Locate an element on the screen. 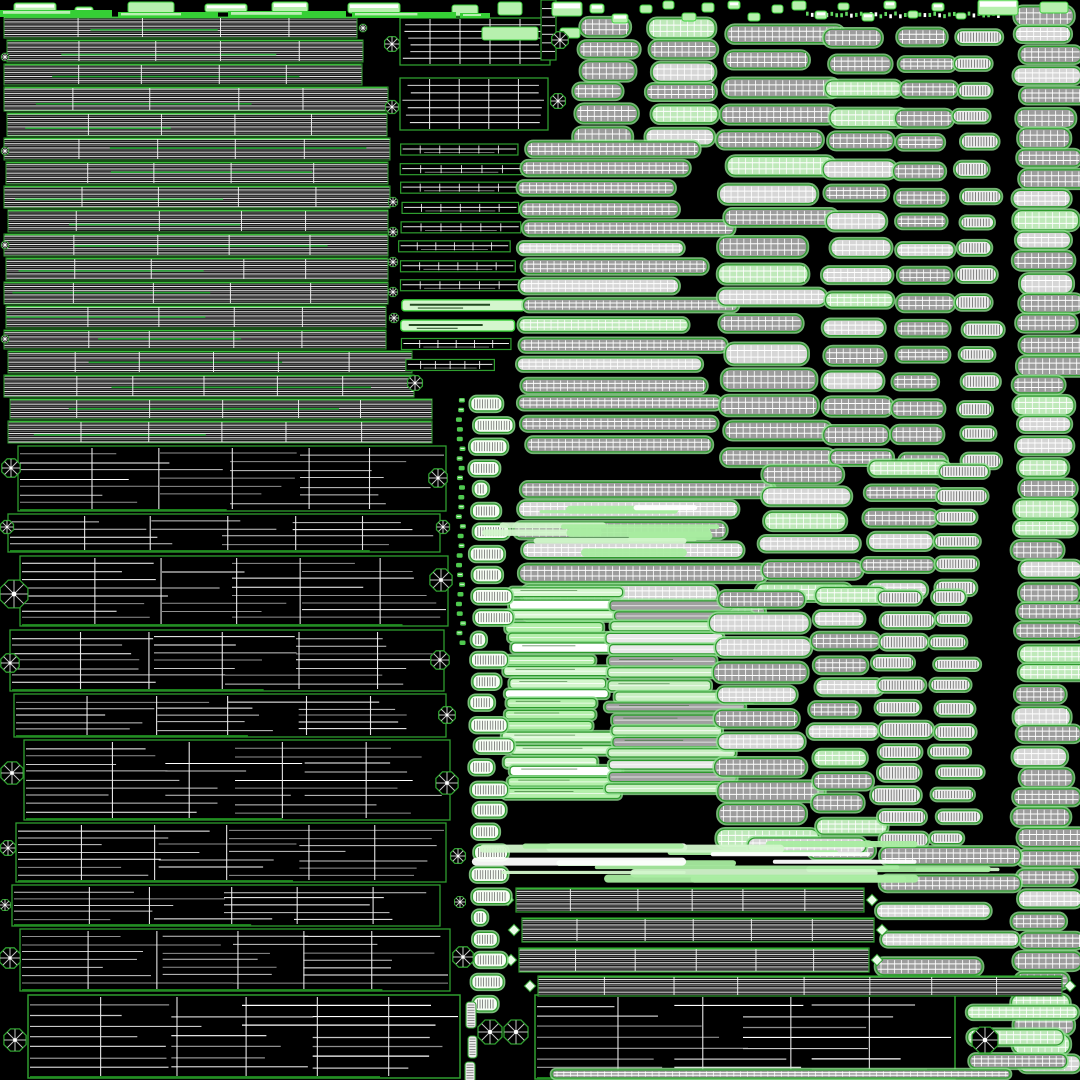 The height and width of the screenshot is (1080, 1080). plank-block-island is located at coordinates (234, 591).